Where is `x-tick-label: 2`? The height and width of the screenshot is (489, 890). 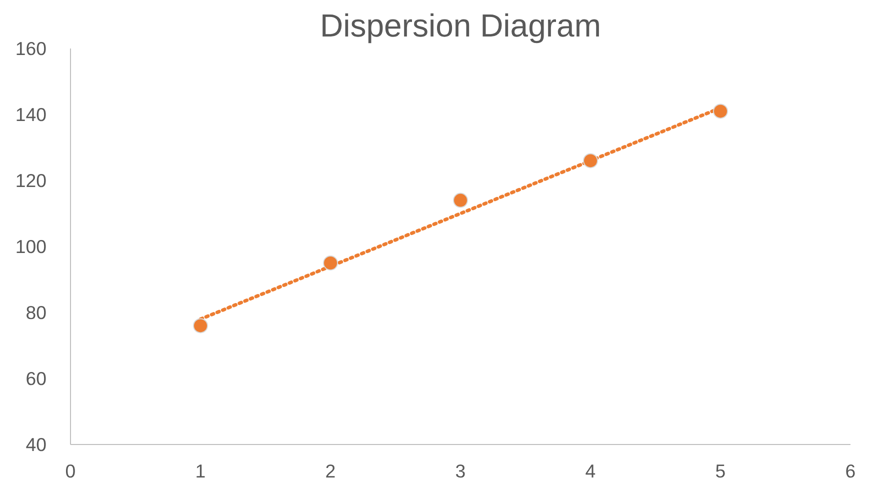
x-tick-label: 2 is located at coordinates (330, 471).